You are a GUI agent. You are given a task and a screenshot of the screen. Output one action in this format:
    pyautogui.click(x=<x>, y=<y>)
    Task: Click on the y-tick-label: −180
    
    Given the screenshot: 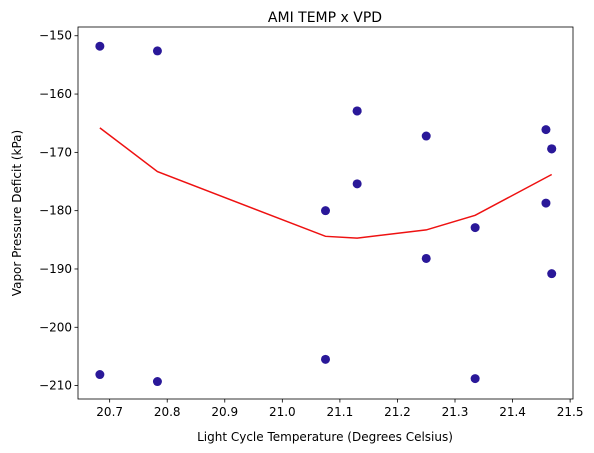 What is the action you would take?
    pyautogui.click(x=55, y=211)
    